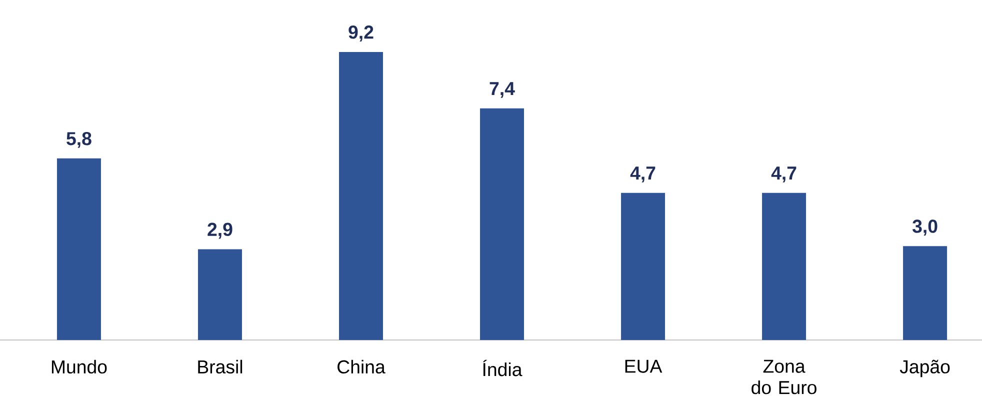 The height and width of the screenshot is (415, 982). Describe the element at coordinates (362, 367) in the screenshot. I see `x-tick-label: China` at that location.